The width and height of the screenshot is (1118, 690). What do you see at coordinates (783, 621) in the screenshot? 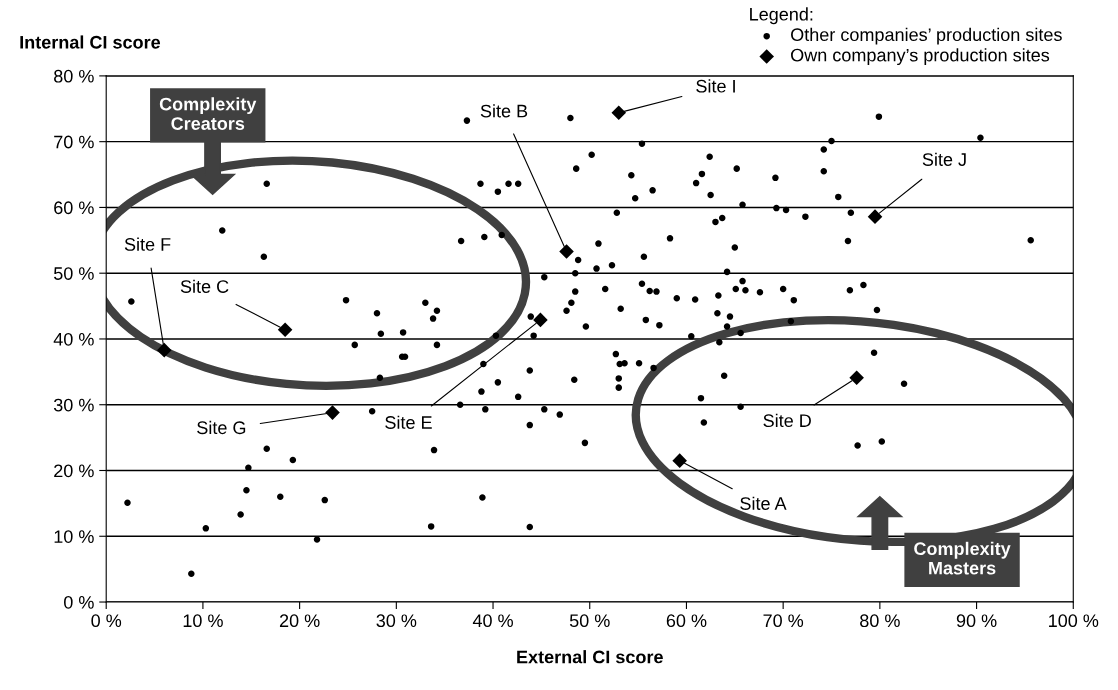
I see `x-tick-label: 70 %` at bounding box center [783, 621].